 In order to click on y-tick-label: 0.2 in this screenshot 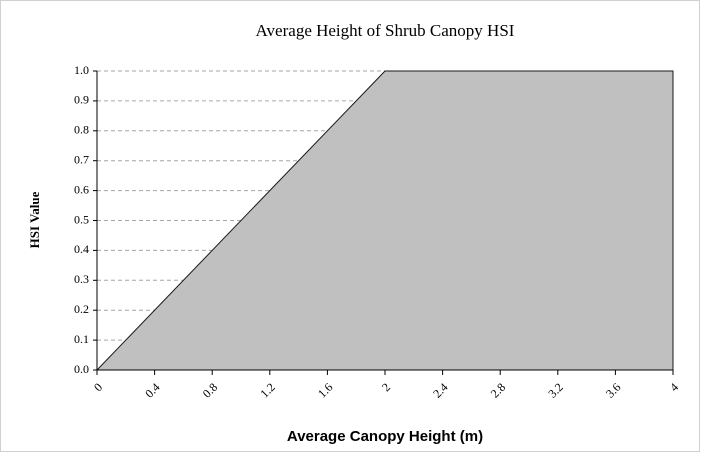, I will do `click(81, 309)`.